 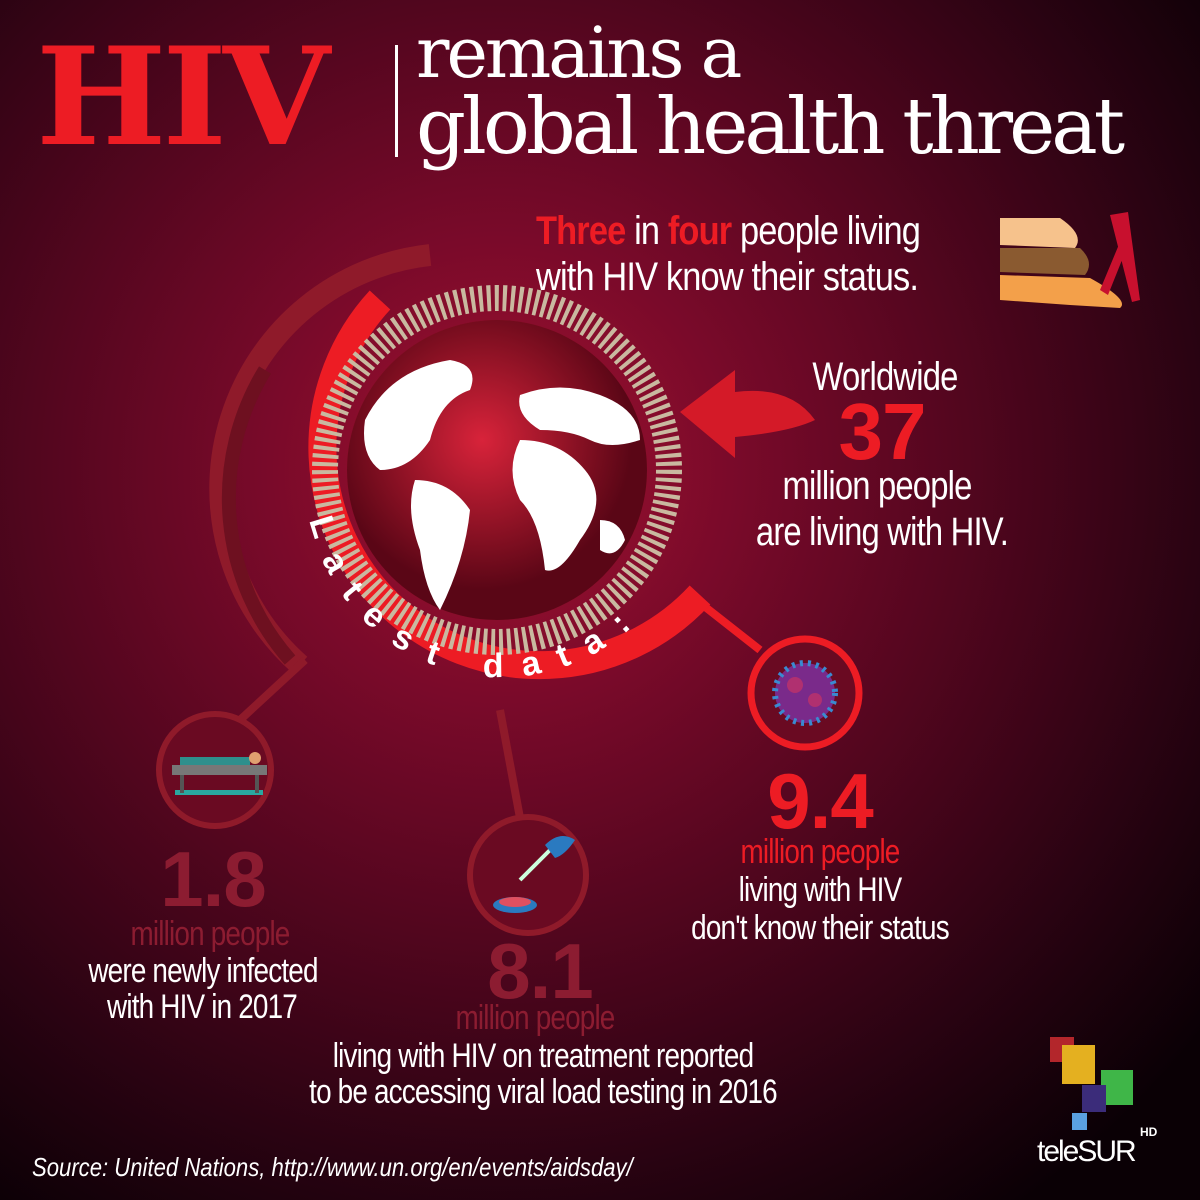 What do you see at coordinates (820, 890) in the screenshot?
I see `unaware-line-1: living with HIV` at bounding box center [820, 890].